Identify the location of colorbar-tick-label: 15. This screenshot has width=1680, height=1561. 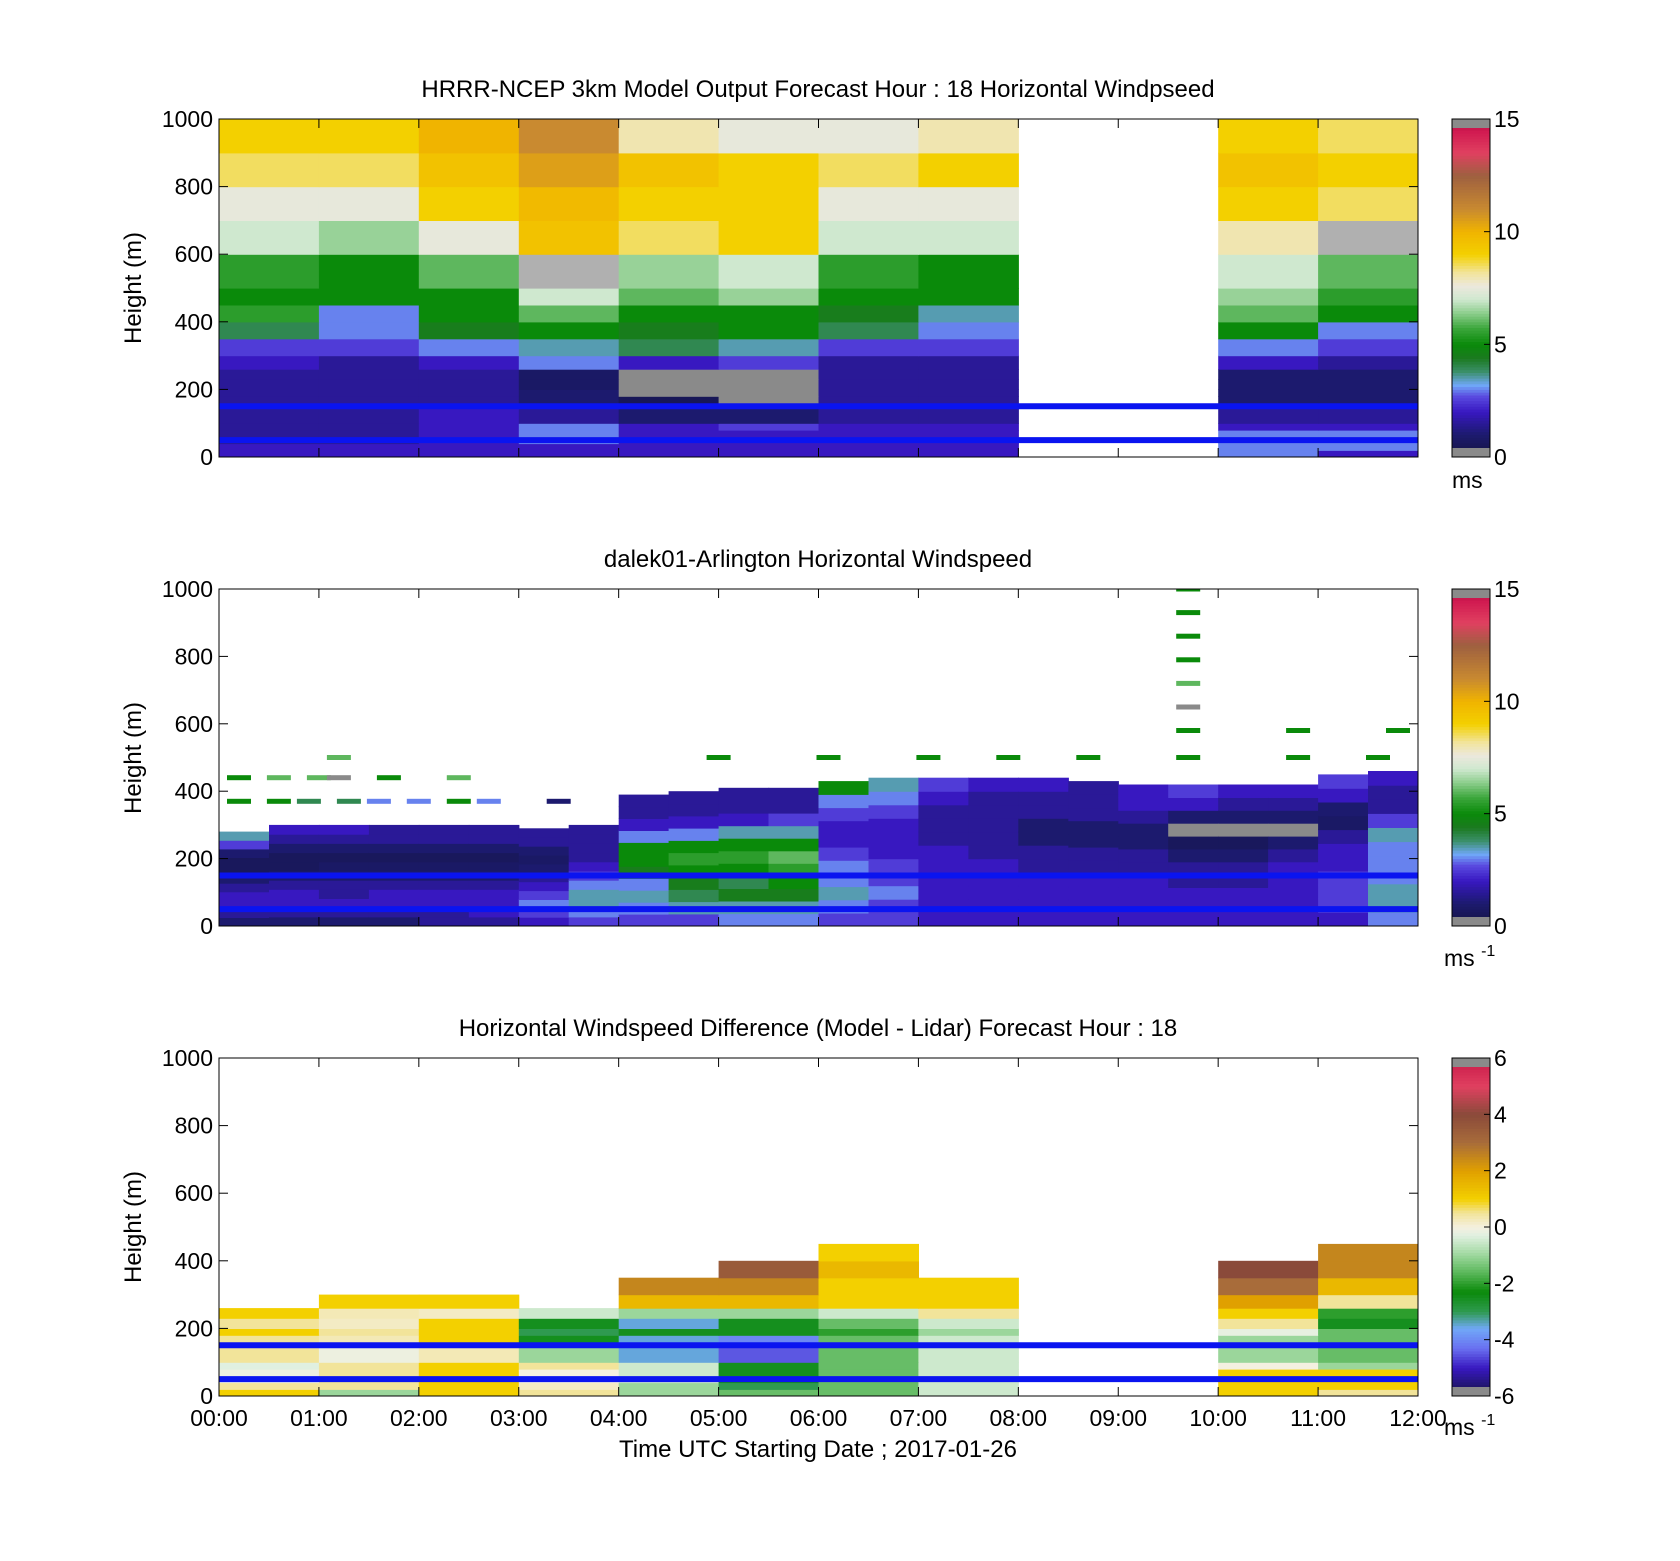
(1507, 589).